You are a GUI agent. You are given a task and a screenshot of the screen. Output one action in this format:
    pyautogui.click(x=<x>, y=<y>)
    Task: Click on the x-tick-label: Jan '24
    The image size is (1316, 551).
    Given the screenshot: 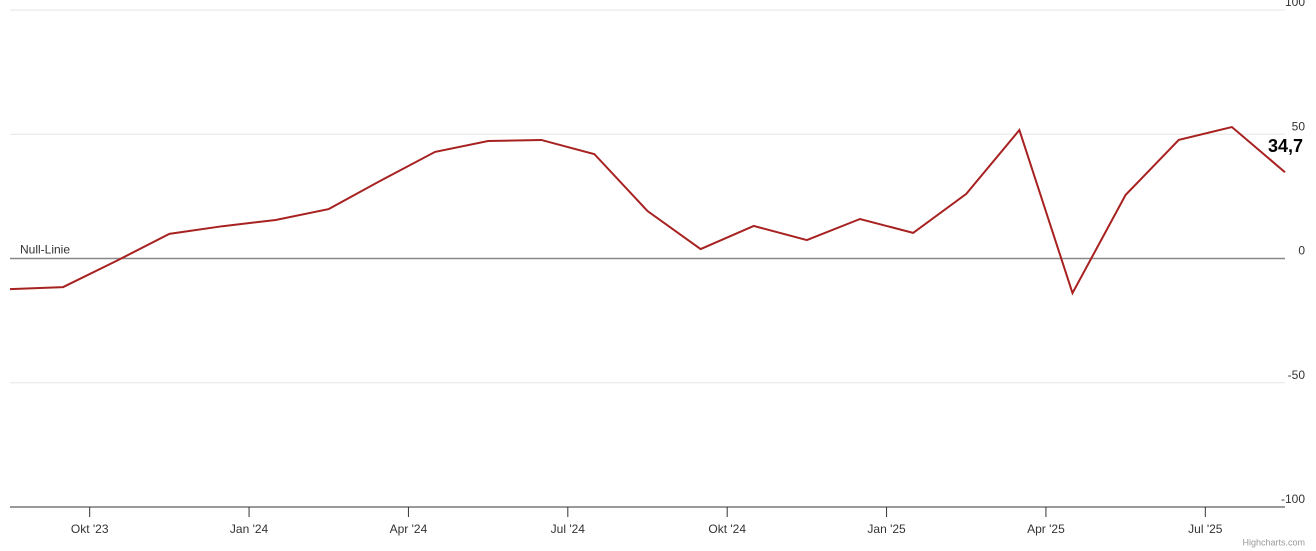 What is the action you would take?
    pyautogui.click(x=249, y=529)
    